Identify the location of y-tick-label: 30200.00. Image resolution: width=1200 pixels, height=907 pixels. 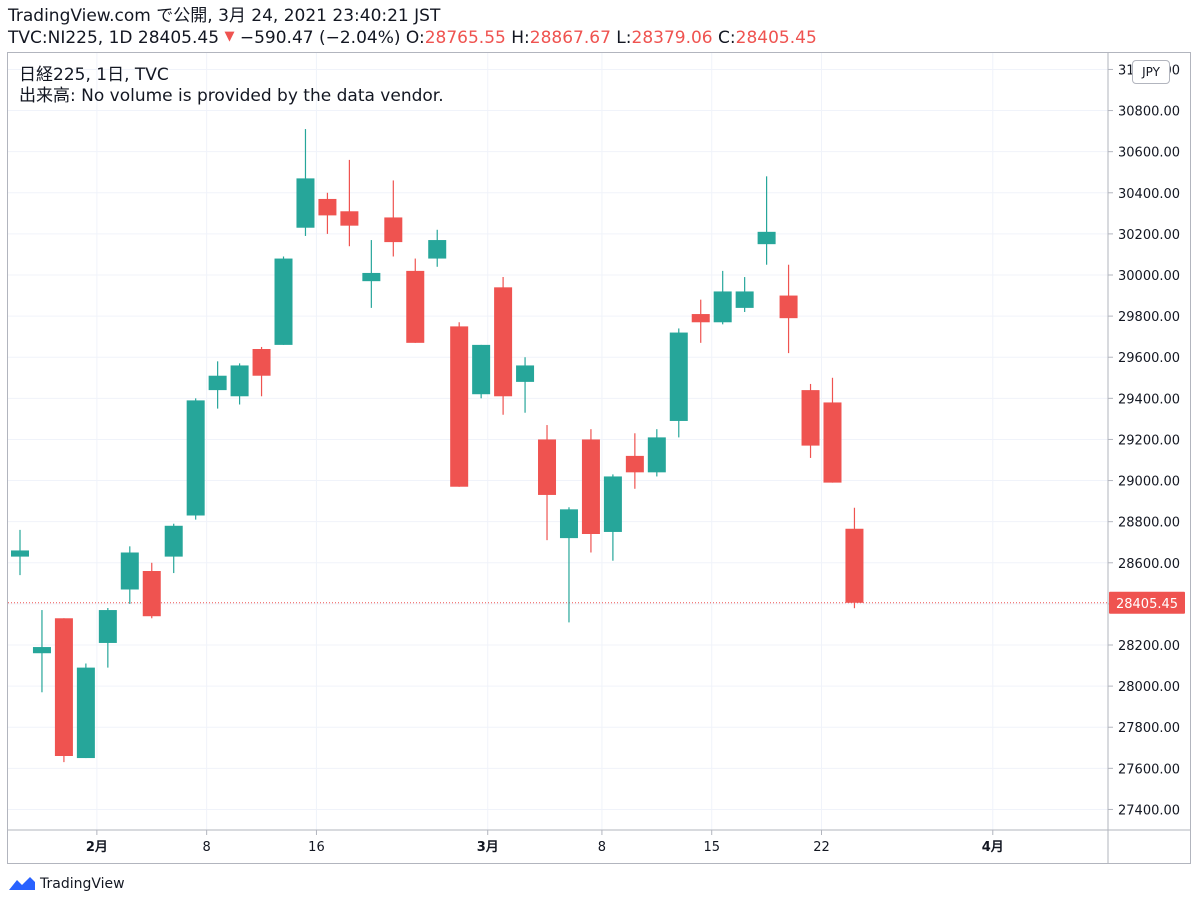
(1149, 235).